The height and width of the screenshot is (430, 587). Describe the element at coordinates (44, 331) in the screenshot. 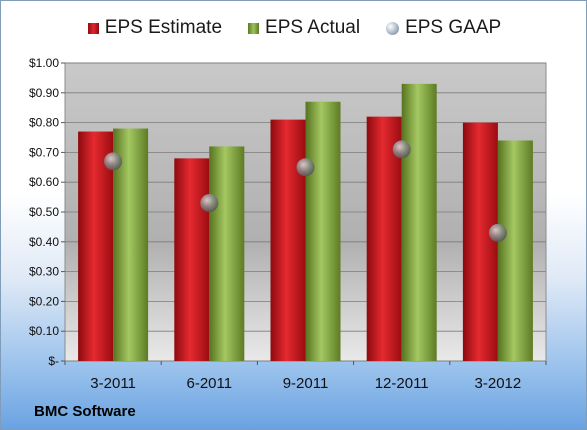

I see `y-tick-label: $0.10` at that location.